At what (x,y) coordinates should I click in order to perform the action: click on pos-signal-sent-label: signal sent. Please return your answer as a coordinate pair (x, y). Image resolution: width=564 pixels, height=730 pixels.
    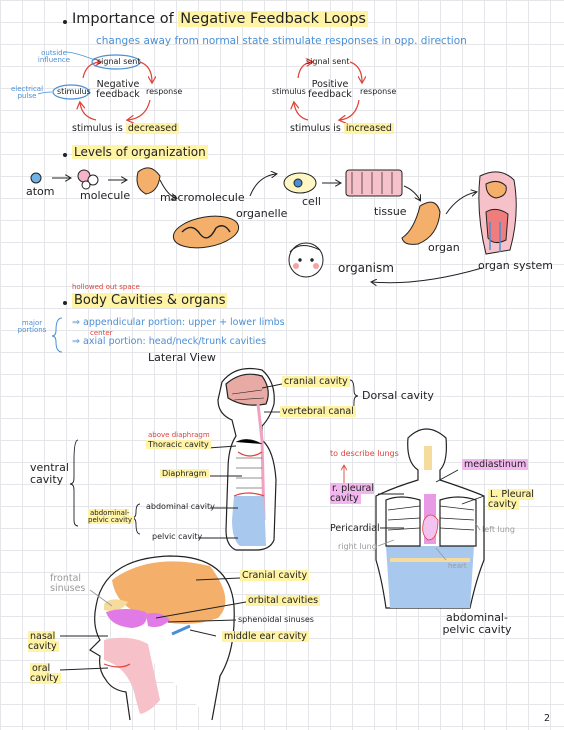
    Looking at the image, I should click on (328, 61).